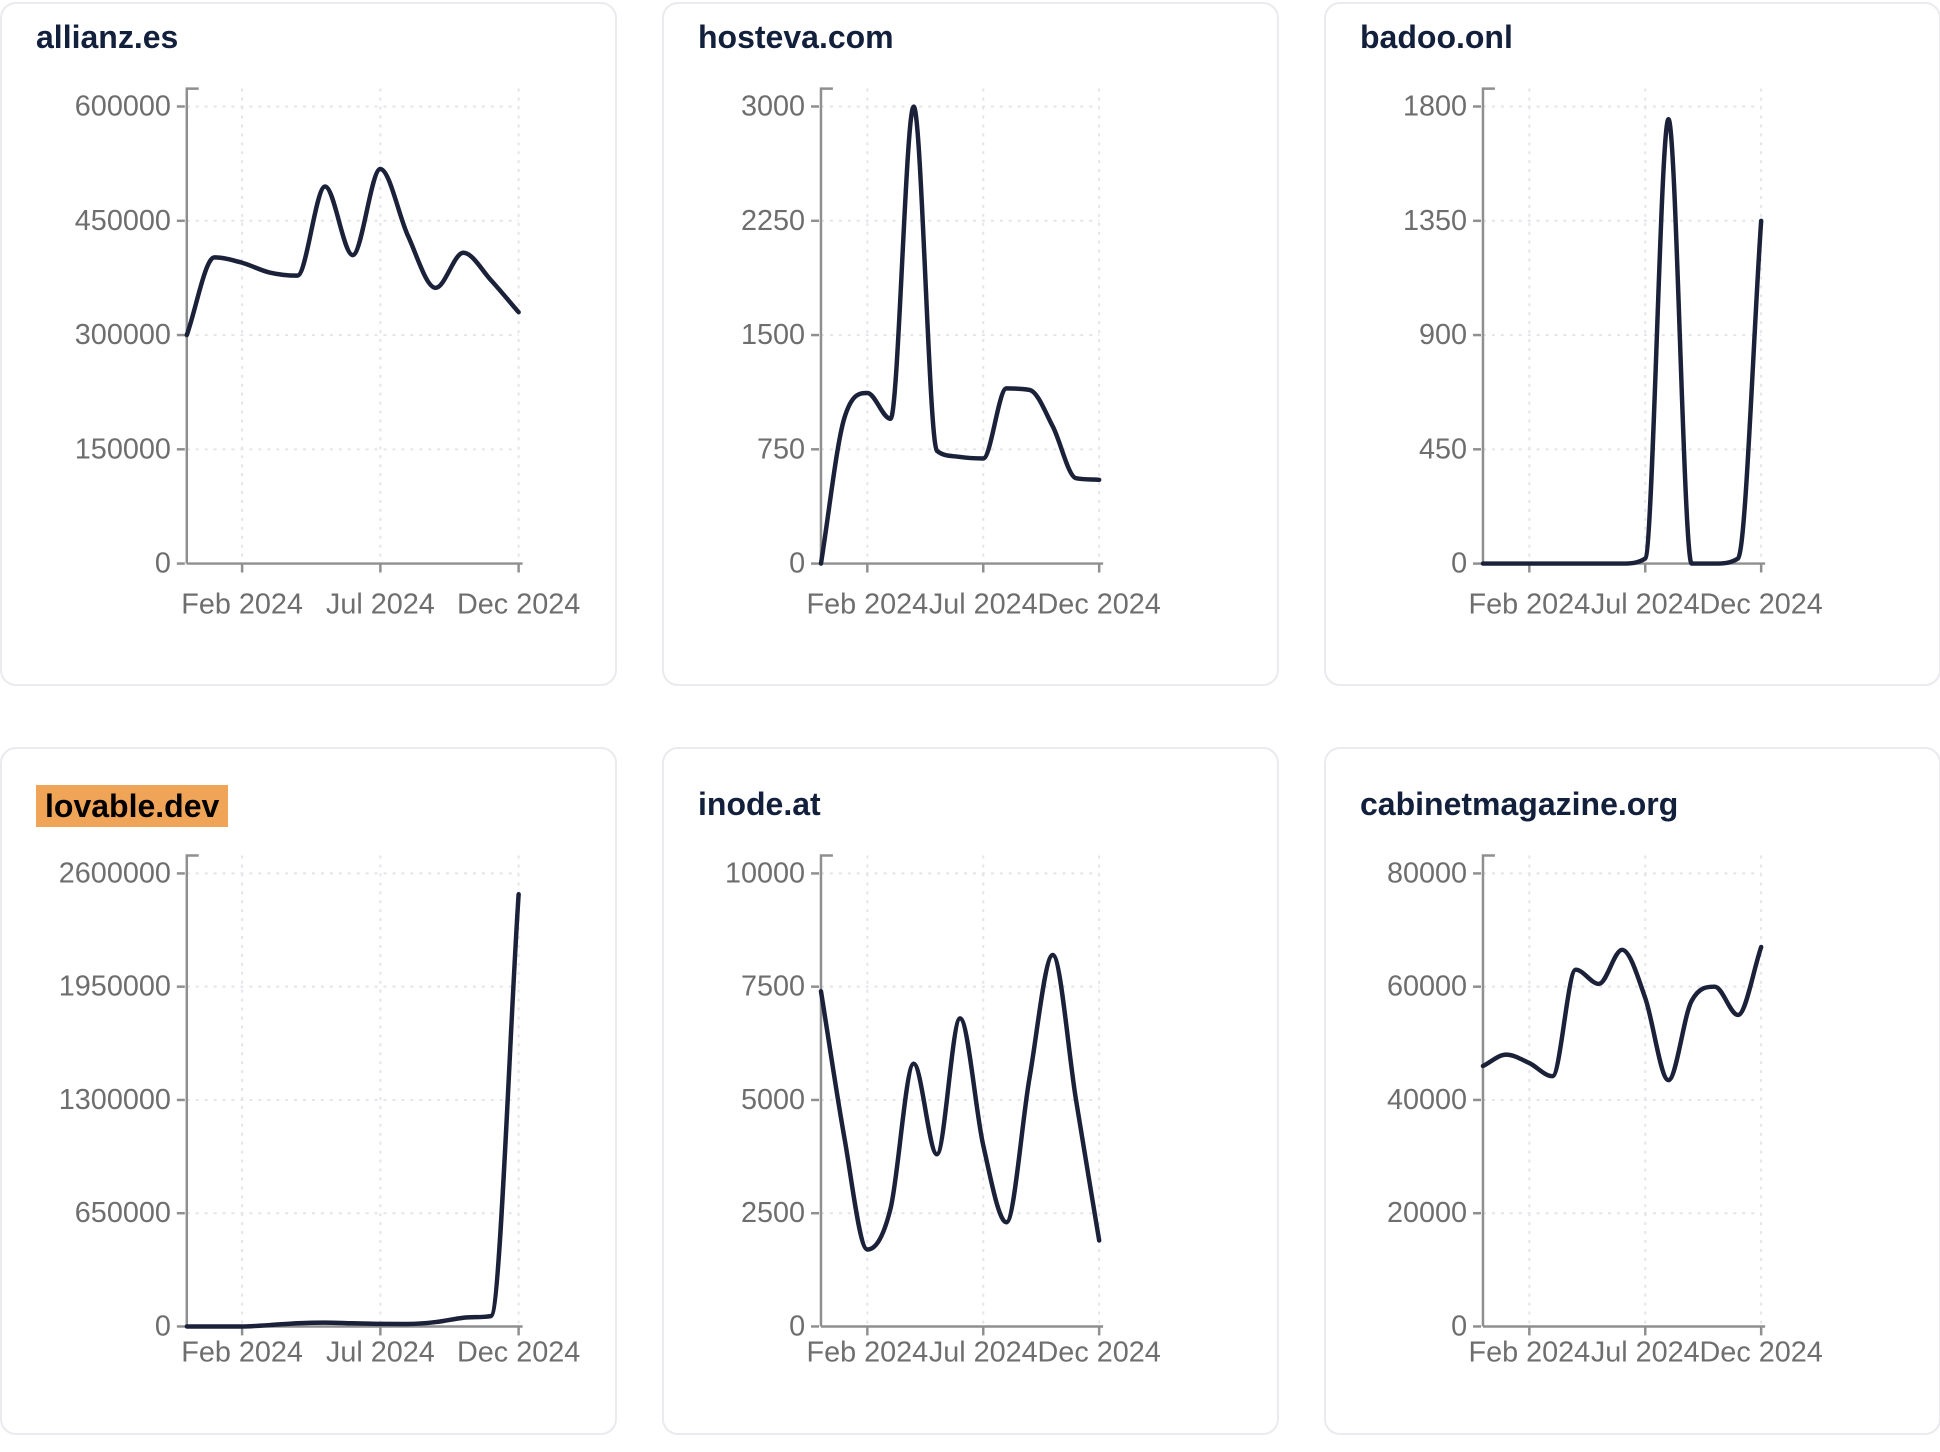 The height and width of the screenshot is (1452, 1940). I want to click on y-axis: 0 20000 40000 60000 80000, so click(1441, 1098).